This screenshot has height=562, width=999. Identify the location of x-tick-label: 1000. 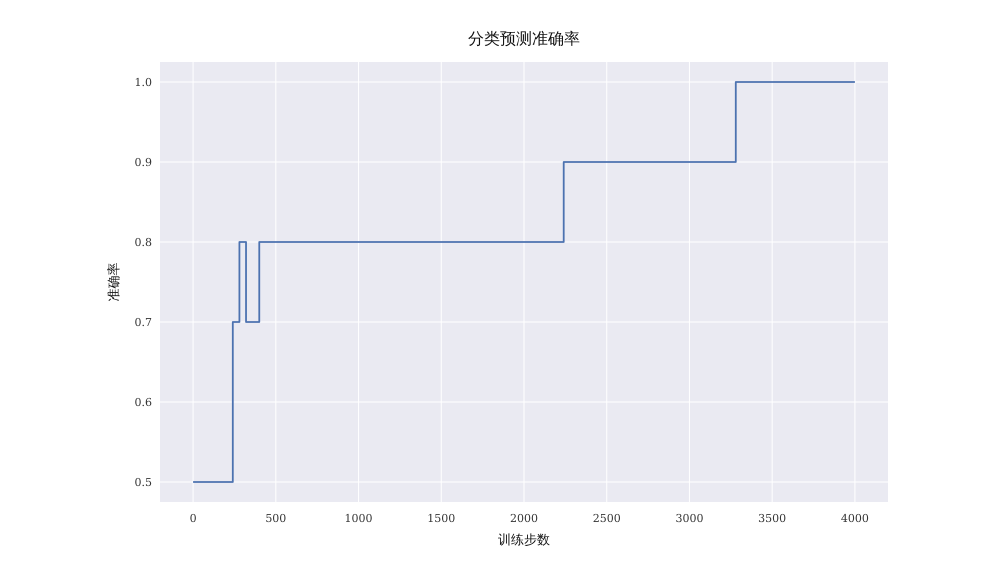
(358, 518).